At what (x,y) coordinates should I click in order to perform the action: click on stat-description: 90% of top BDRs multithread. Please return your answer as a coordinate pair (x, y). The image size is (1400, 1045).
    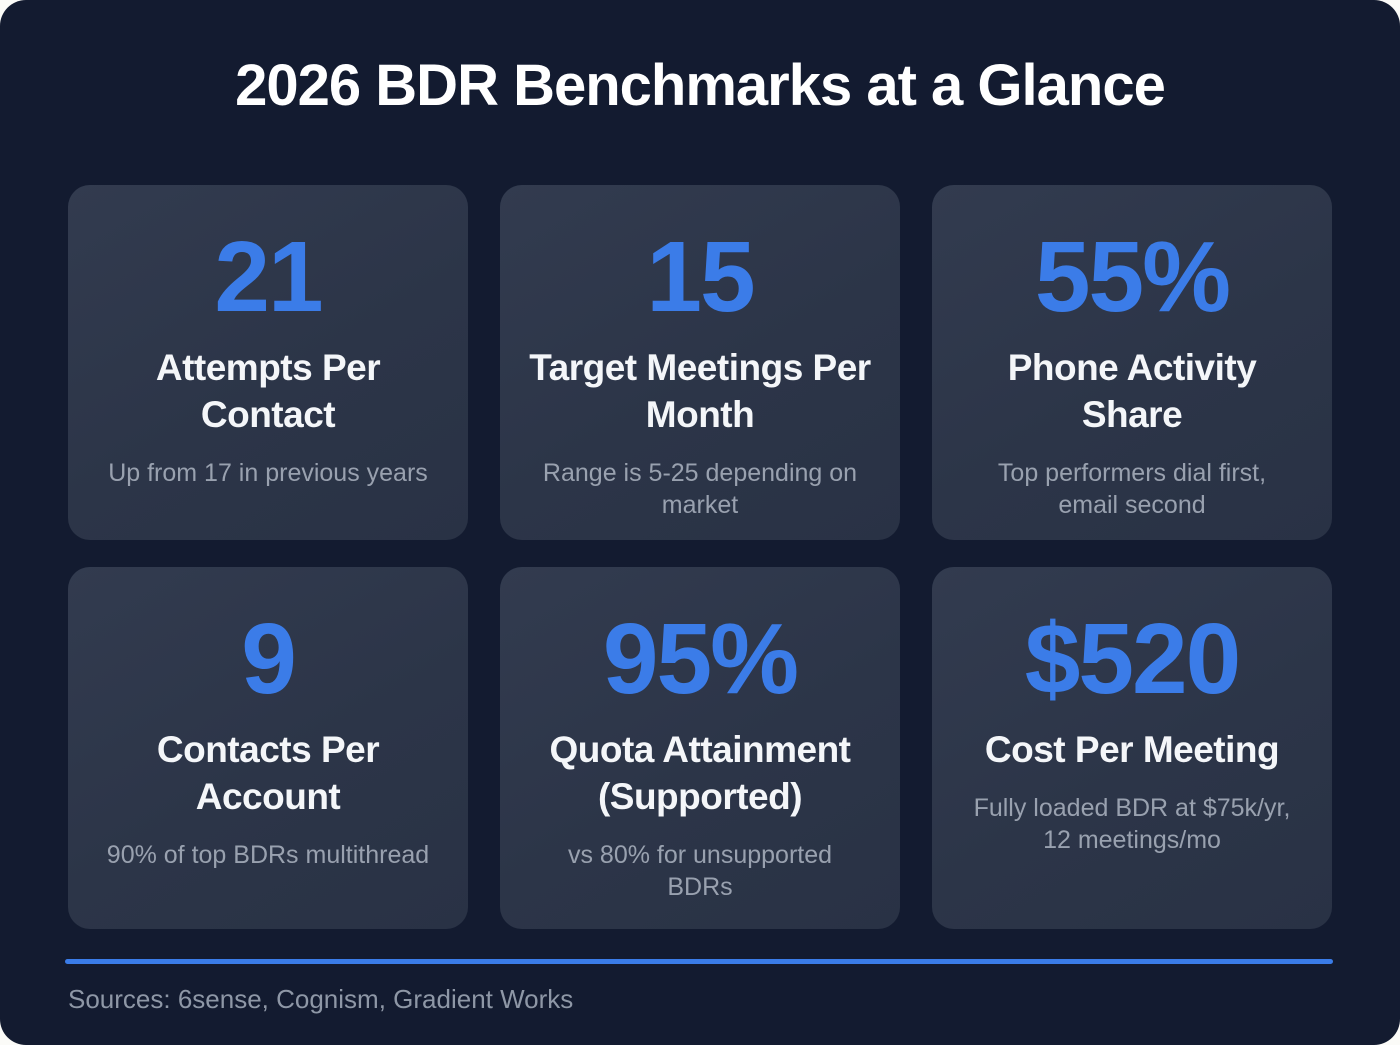
    Looking at the image, I should click on (268, 854).